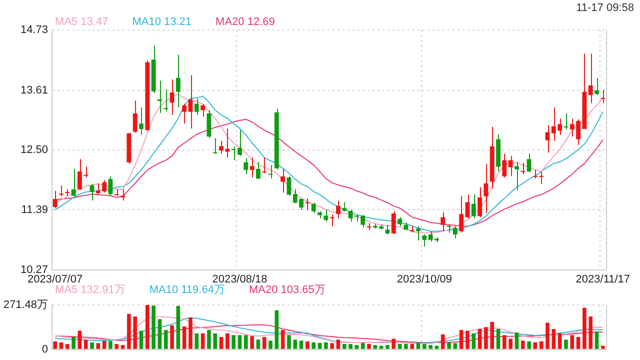 This screenshot has height=360, width=640. Describe the element at coordinates (187, 290) in the screenshot. I see `text: MA10 119.64万` at that location.